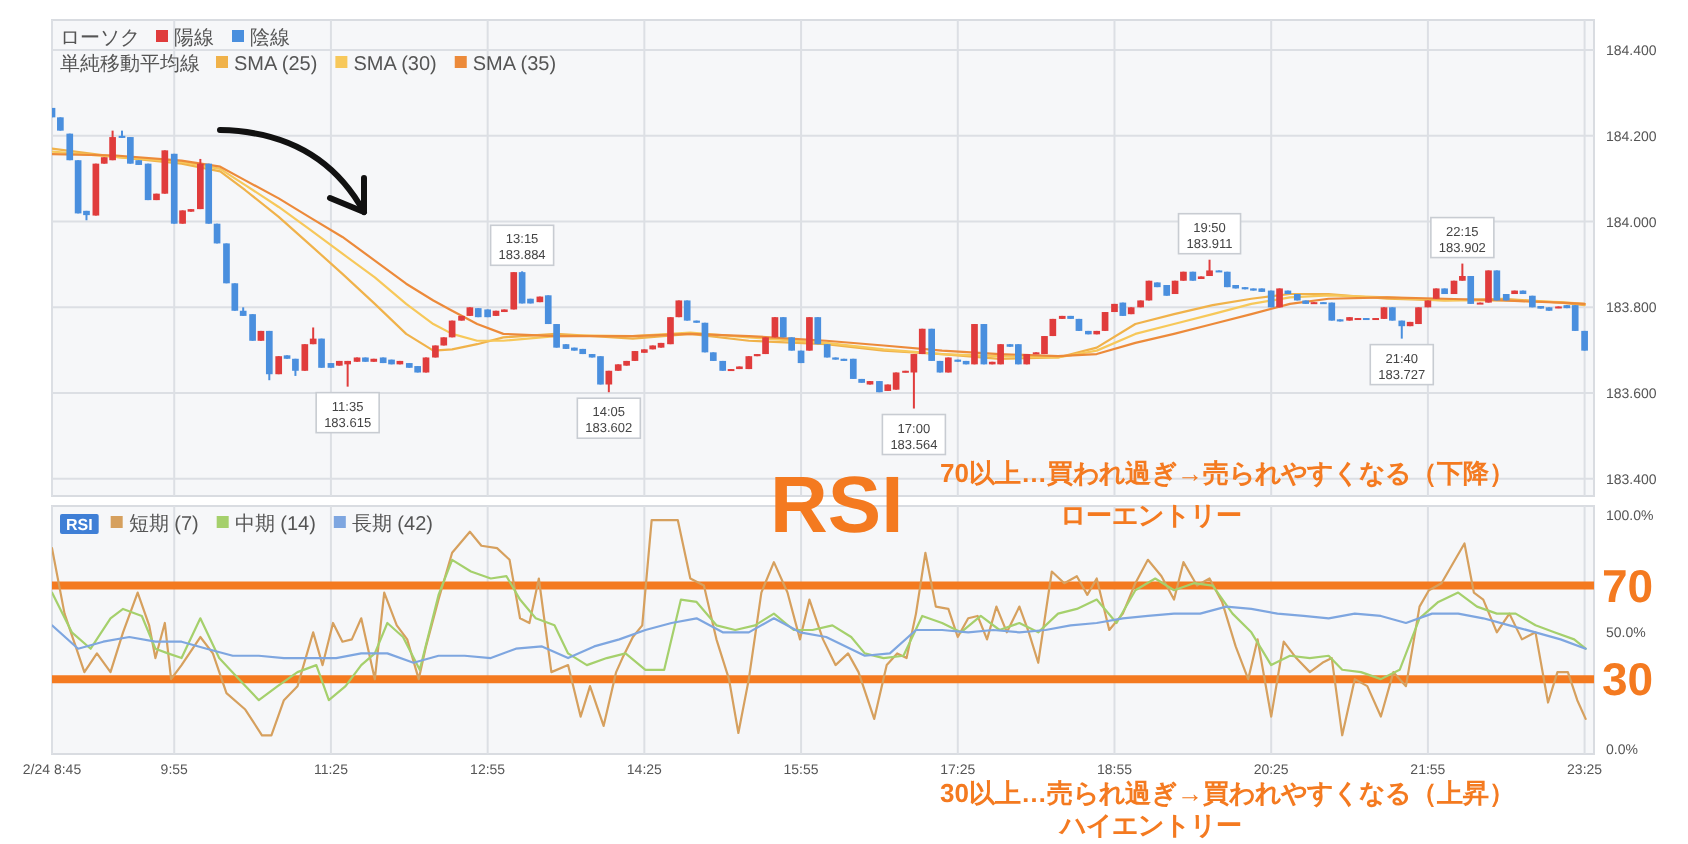 The width and height of the screenshot is (1688, 844). Describe the element at coordinates (392, 524) in the screenshot. I see `legend-label: 長期 (42)` at that location.